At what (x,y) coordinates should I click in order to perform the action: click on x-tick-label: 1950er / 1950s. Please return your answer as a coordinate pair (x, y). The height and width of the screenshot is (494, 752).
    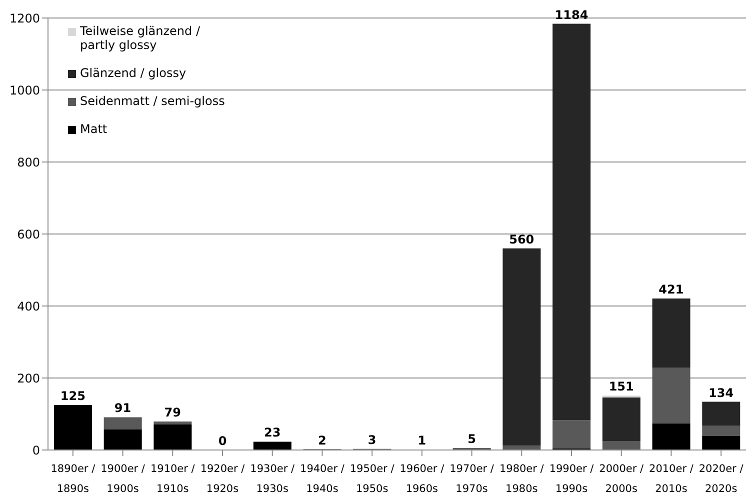
    Looking at the image, I should click on (372, 478).